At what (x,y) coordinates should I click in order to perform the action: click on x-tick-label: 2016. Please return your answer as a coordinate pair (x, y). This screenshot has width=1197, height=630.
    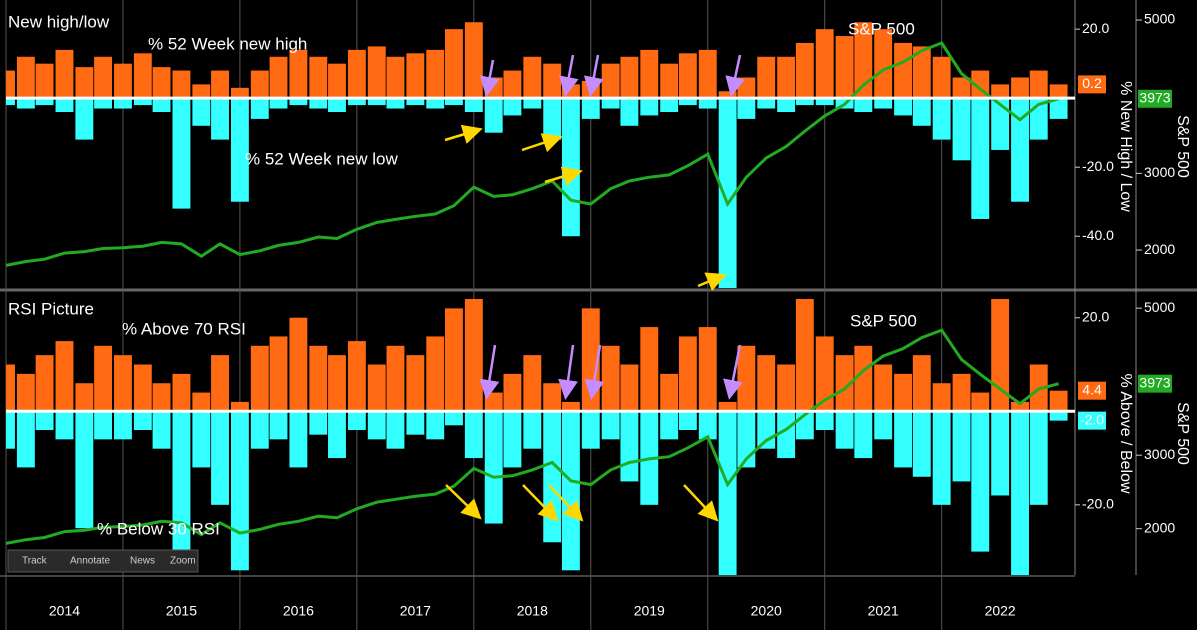
    Looking at the image, I should click on (298, 611).